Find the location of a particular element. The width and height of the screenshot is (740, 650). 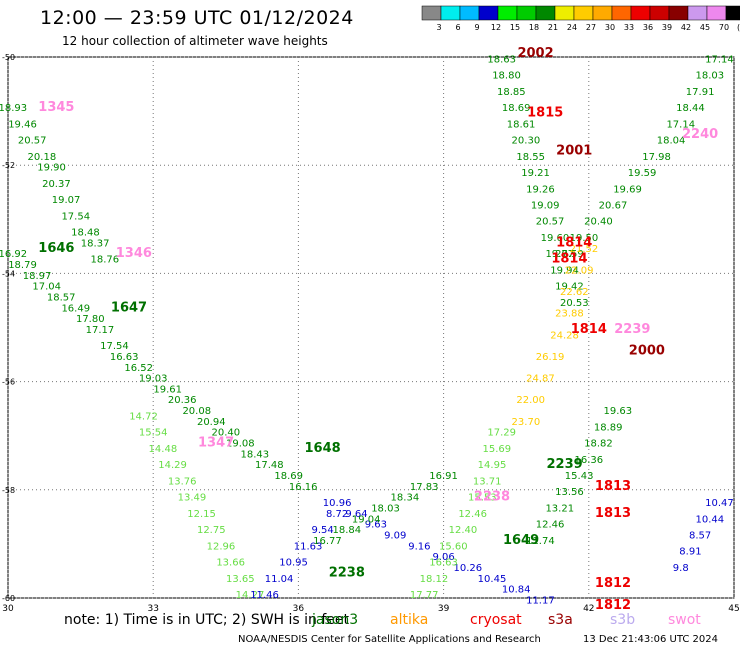

data-point-label: 19.46 is located at coordinates (22, 124).